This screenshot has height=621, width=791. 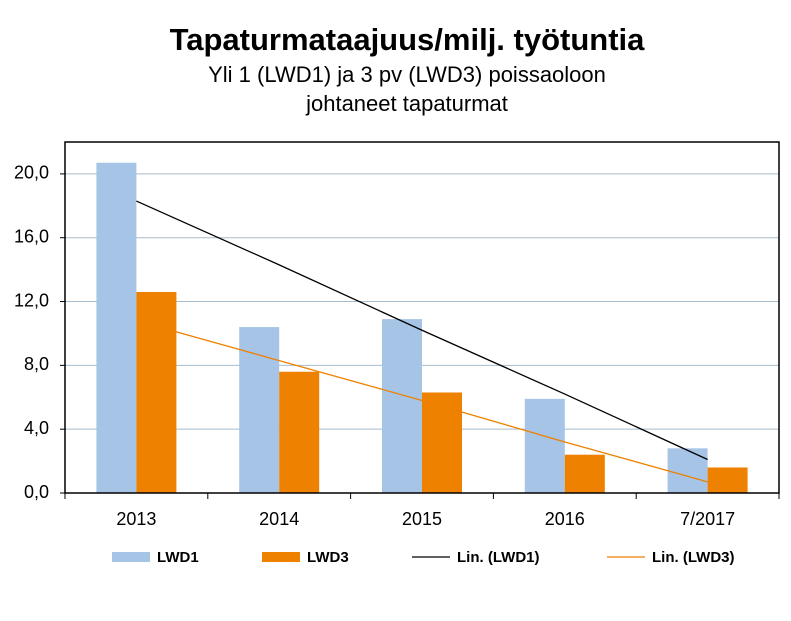 What do you see at coordinates (406, 103) in the screenshot?
I see `chart-subtitle: johtaneet tapaturmat` at bounding box center [406, 103].